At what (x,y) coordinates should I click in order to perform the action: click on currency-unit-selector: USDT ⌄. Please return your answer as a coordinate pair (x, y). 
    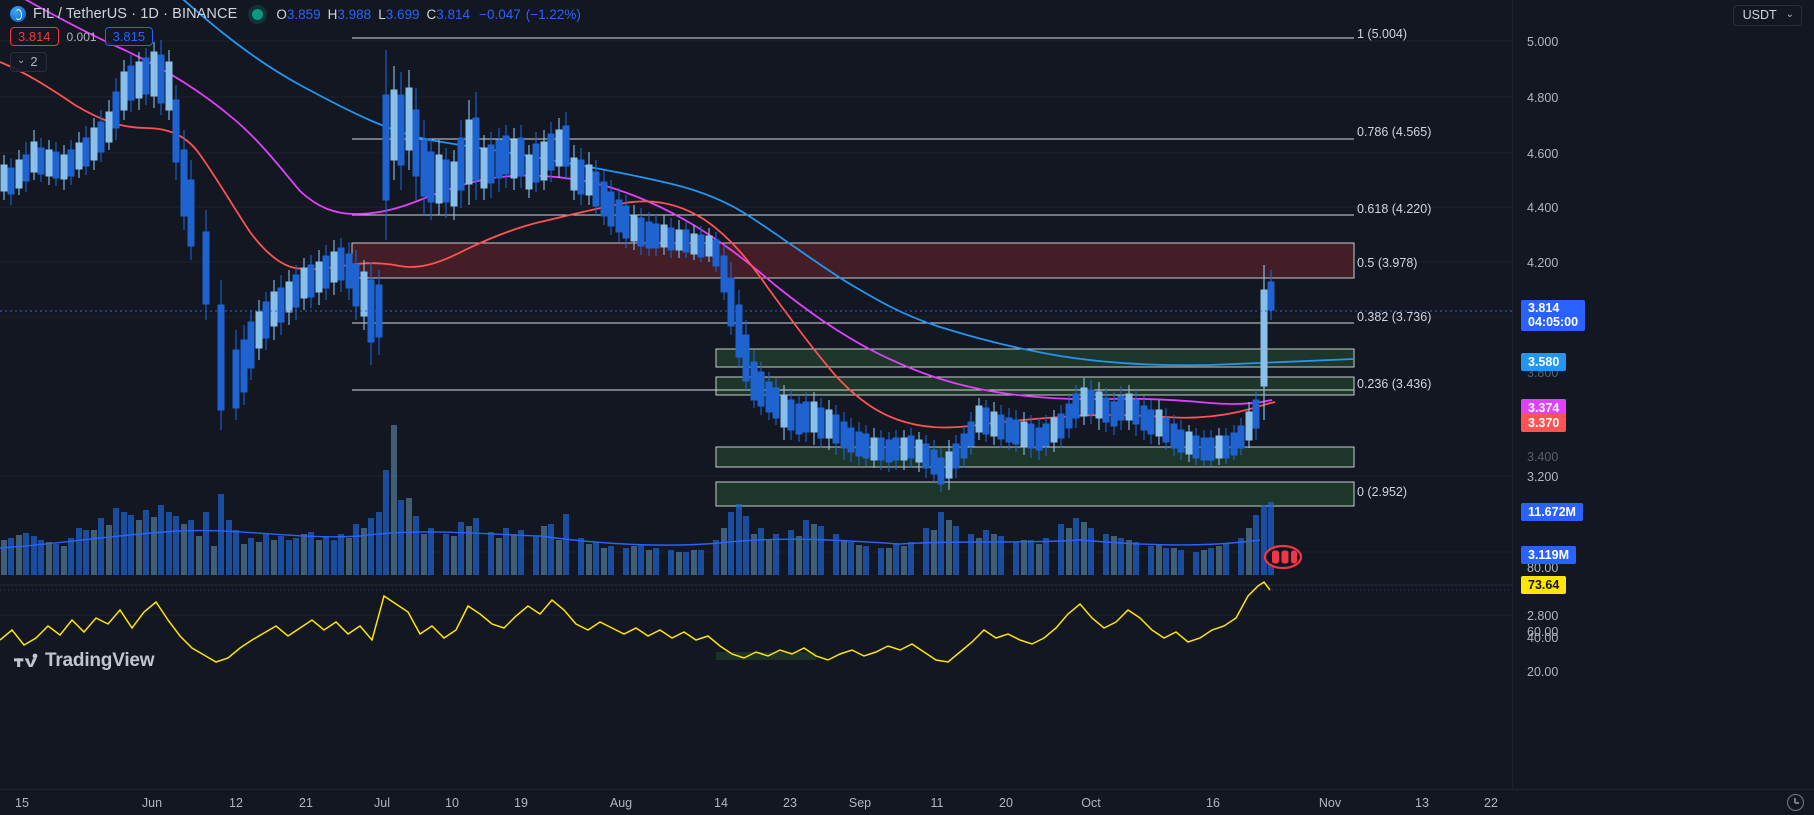
    Looking at the image, I should click on (1767, 15).